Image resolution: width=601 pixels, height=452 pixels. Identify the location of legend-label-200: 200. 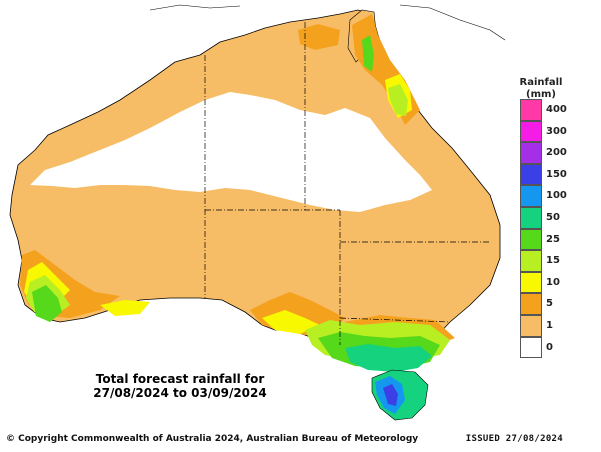
(556, 153).